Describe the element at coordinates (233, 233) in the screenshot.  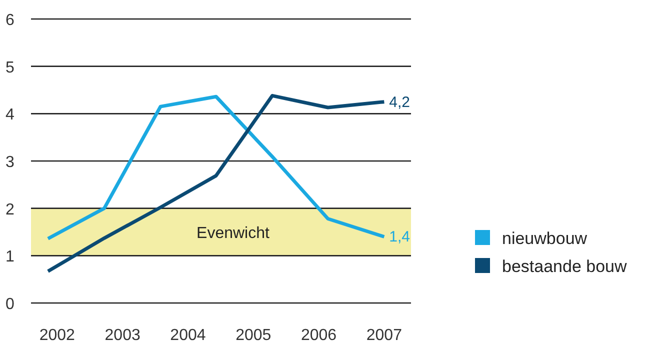
I see `band-label: Evenwicht` at that location.